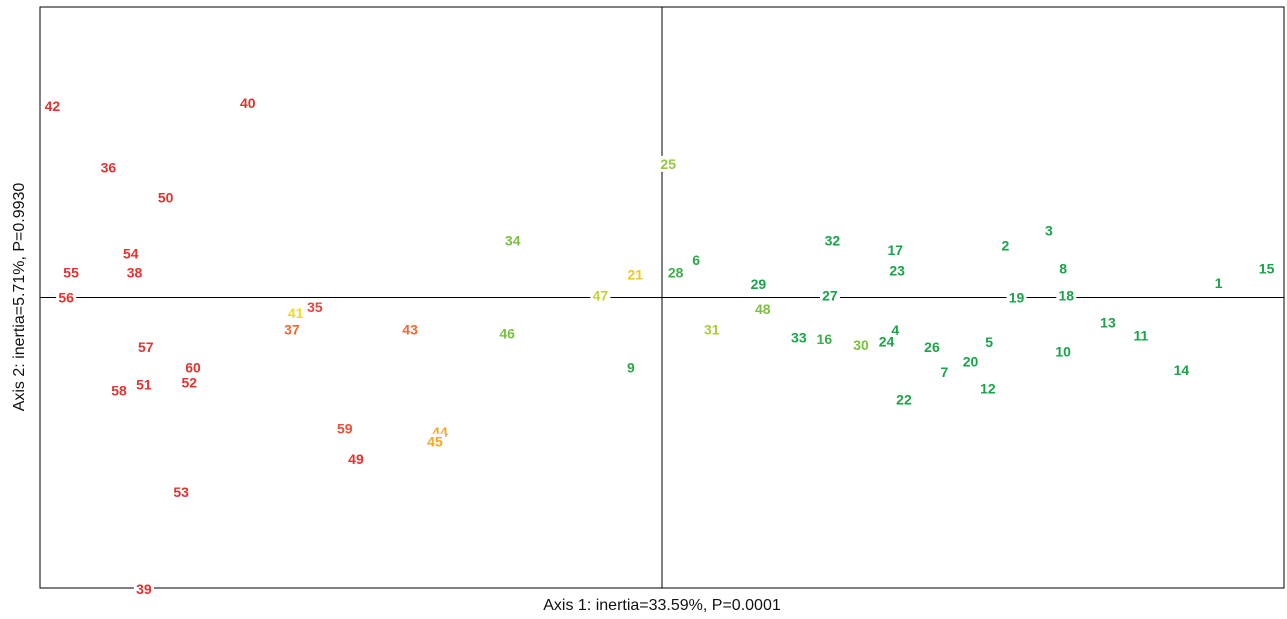  Describe the element at coordinates (144, 385) in the screenshot. I see `point-51: 51` at that location.